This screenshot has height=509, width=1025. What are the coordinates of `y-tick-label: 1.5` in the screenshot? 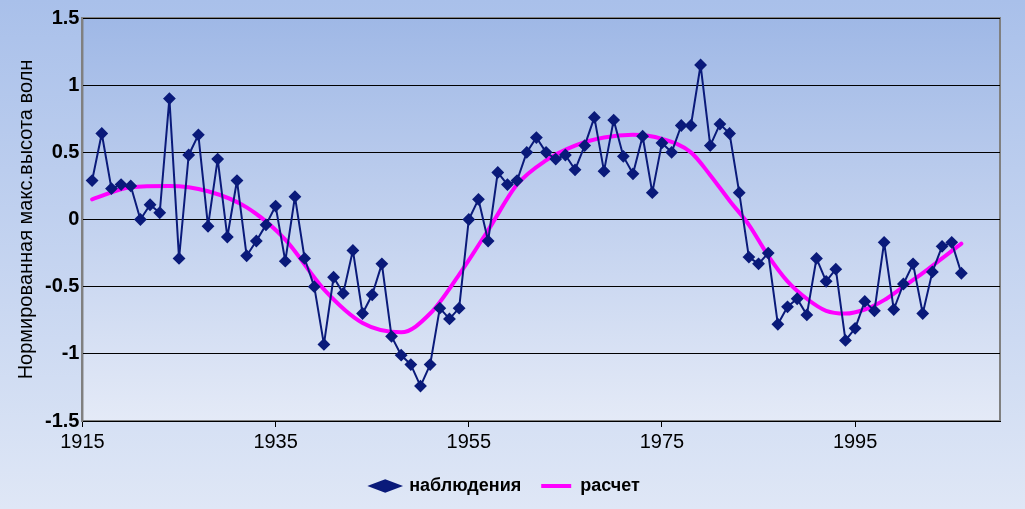 It's located at (65, 16).